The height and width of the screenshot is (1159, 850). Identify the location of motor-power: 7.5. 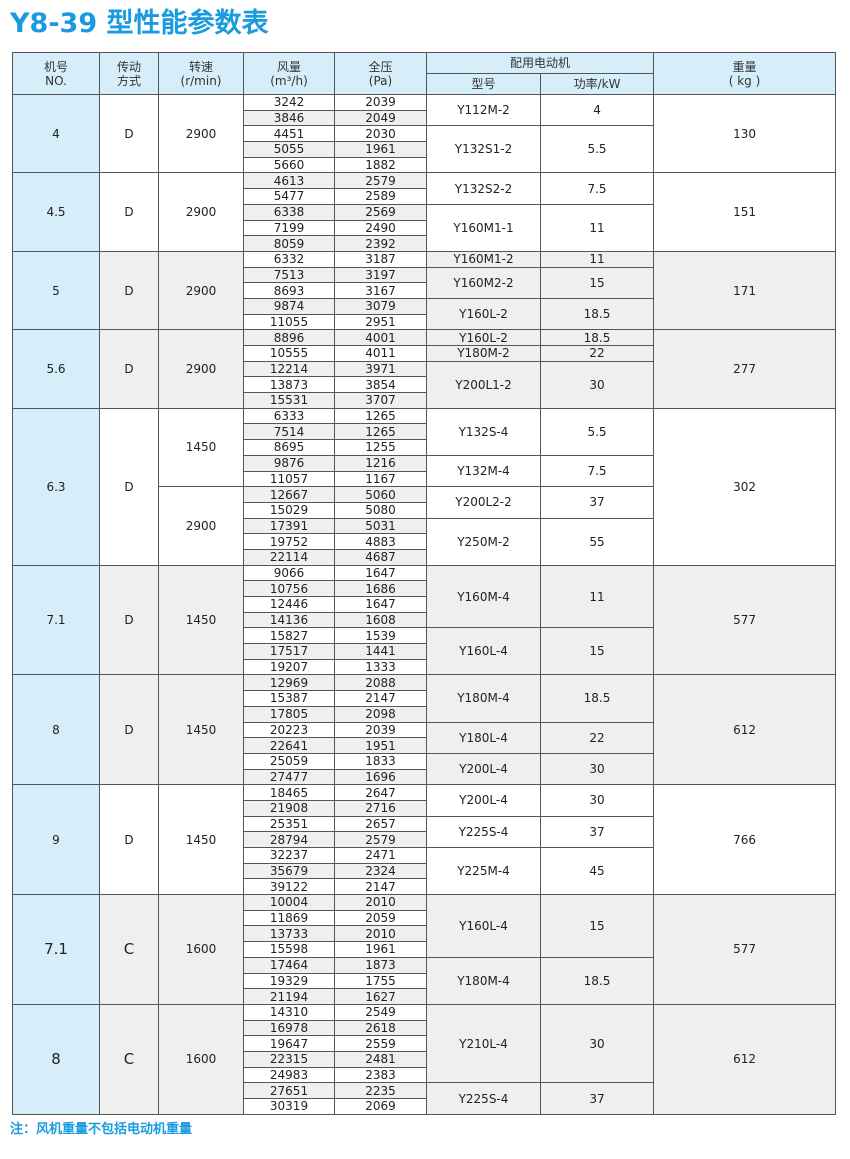
(597, 188).